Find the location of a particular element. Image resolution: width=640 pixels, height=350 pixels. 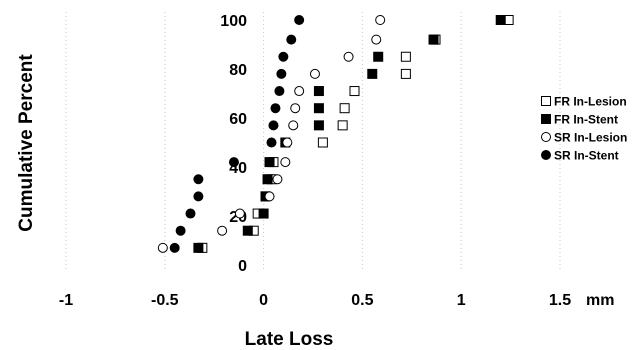

legend-marker-sr-in-lesion is located at coordinates (546, 137).